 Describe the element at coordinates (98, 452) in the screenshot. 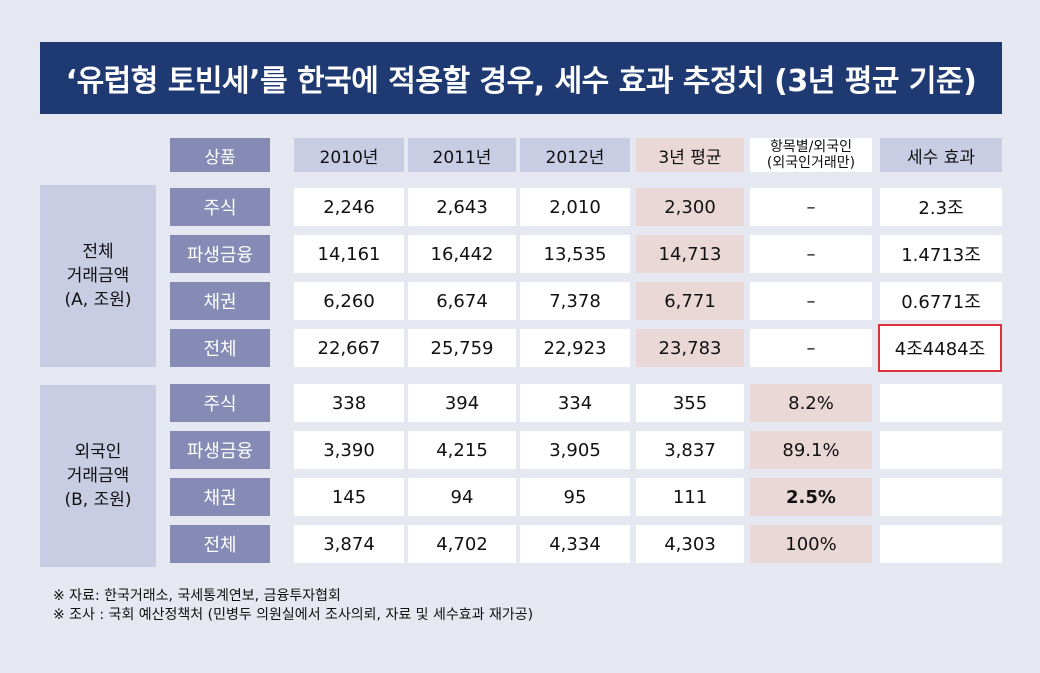

I see `group-label-line: 외국인` at that location.